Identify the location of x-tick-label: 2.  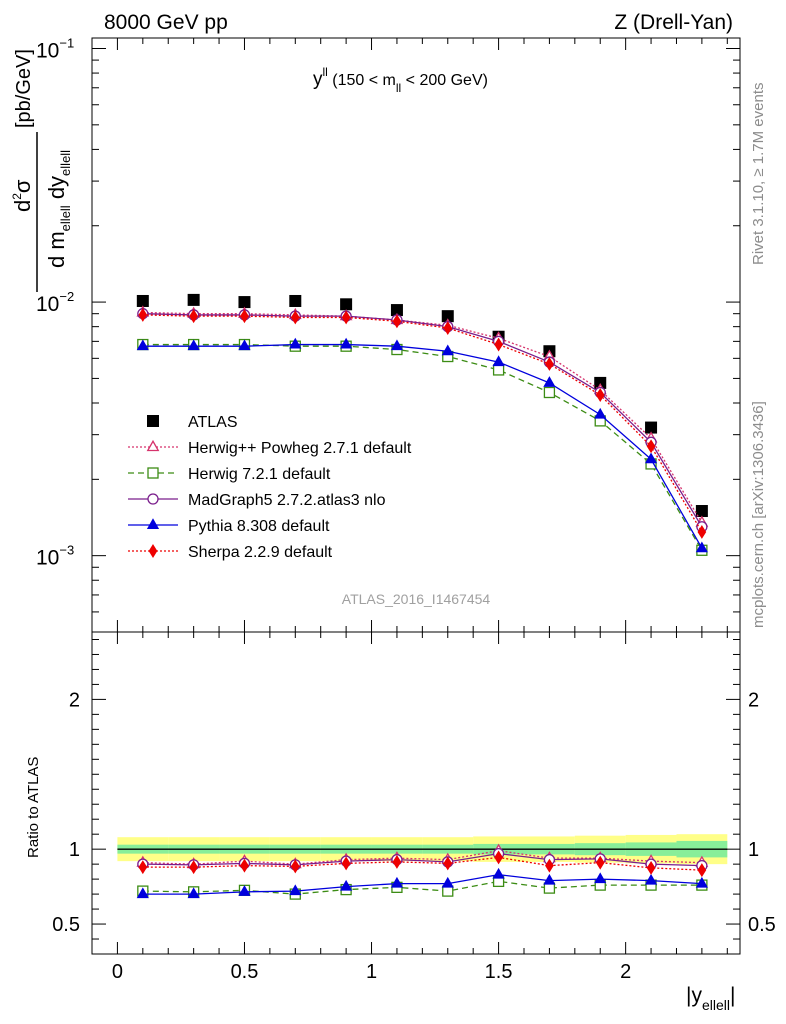
(625, 972).